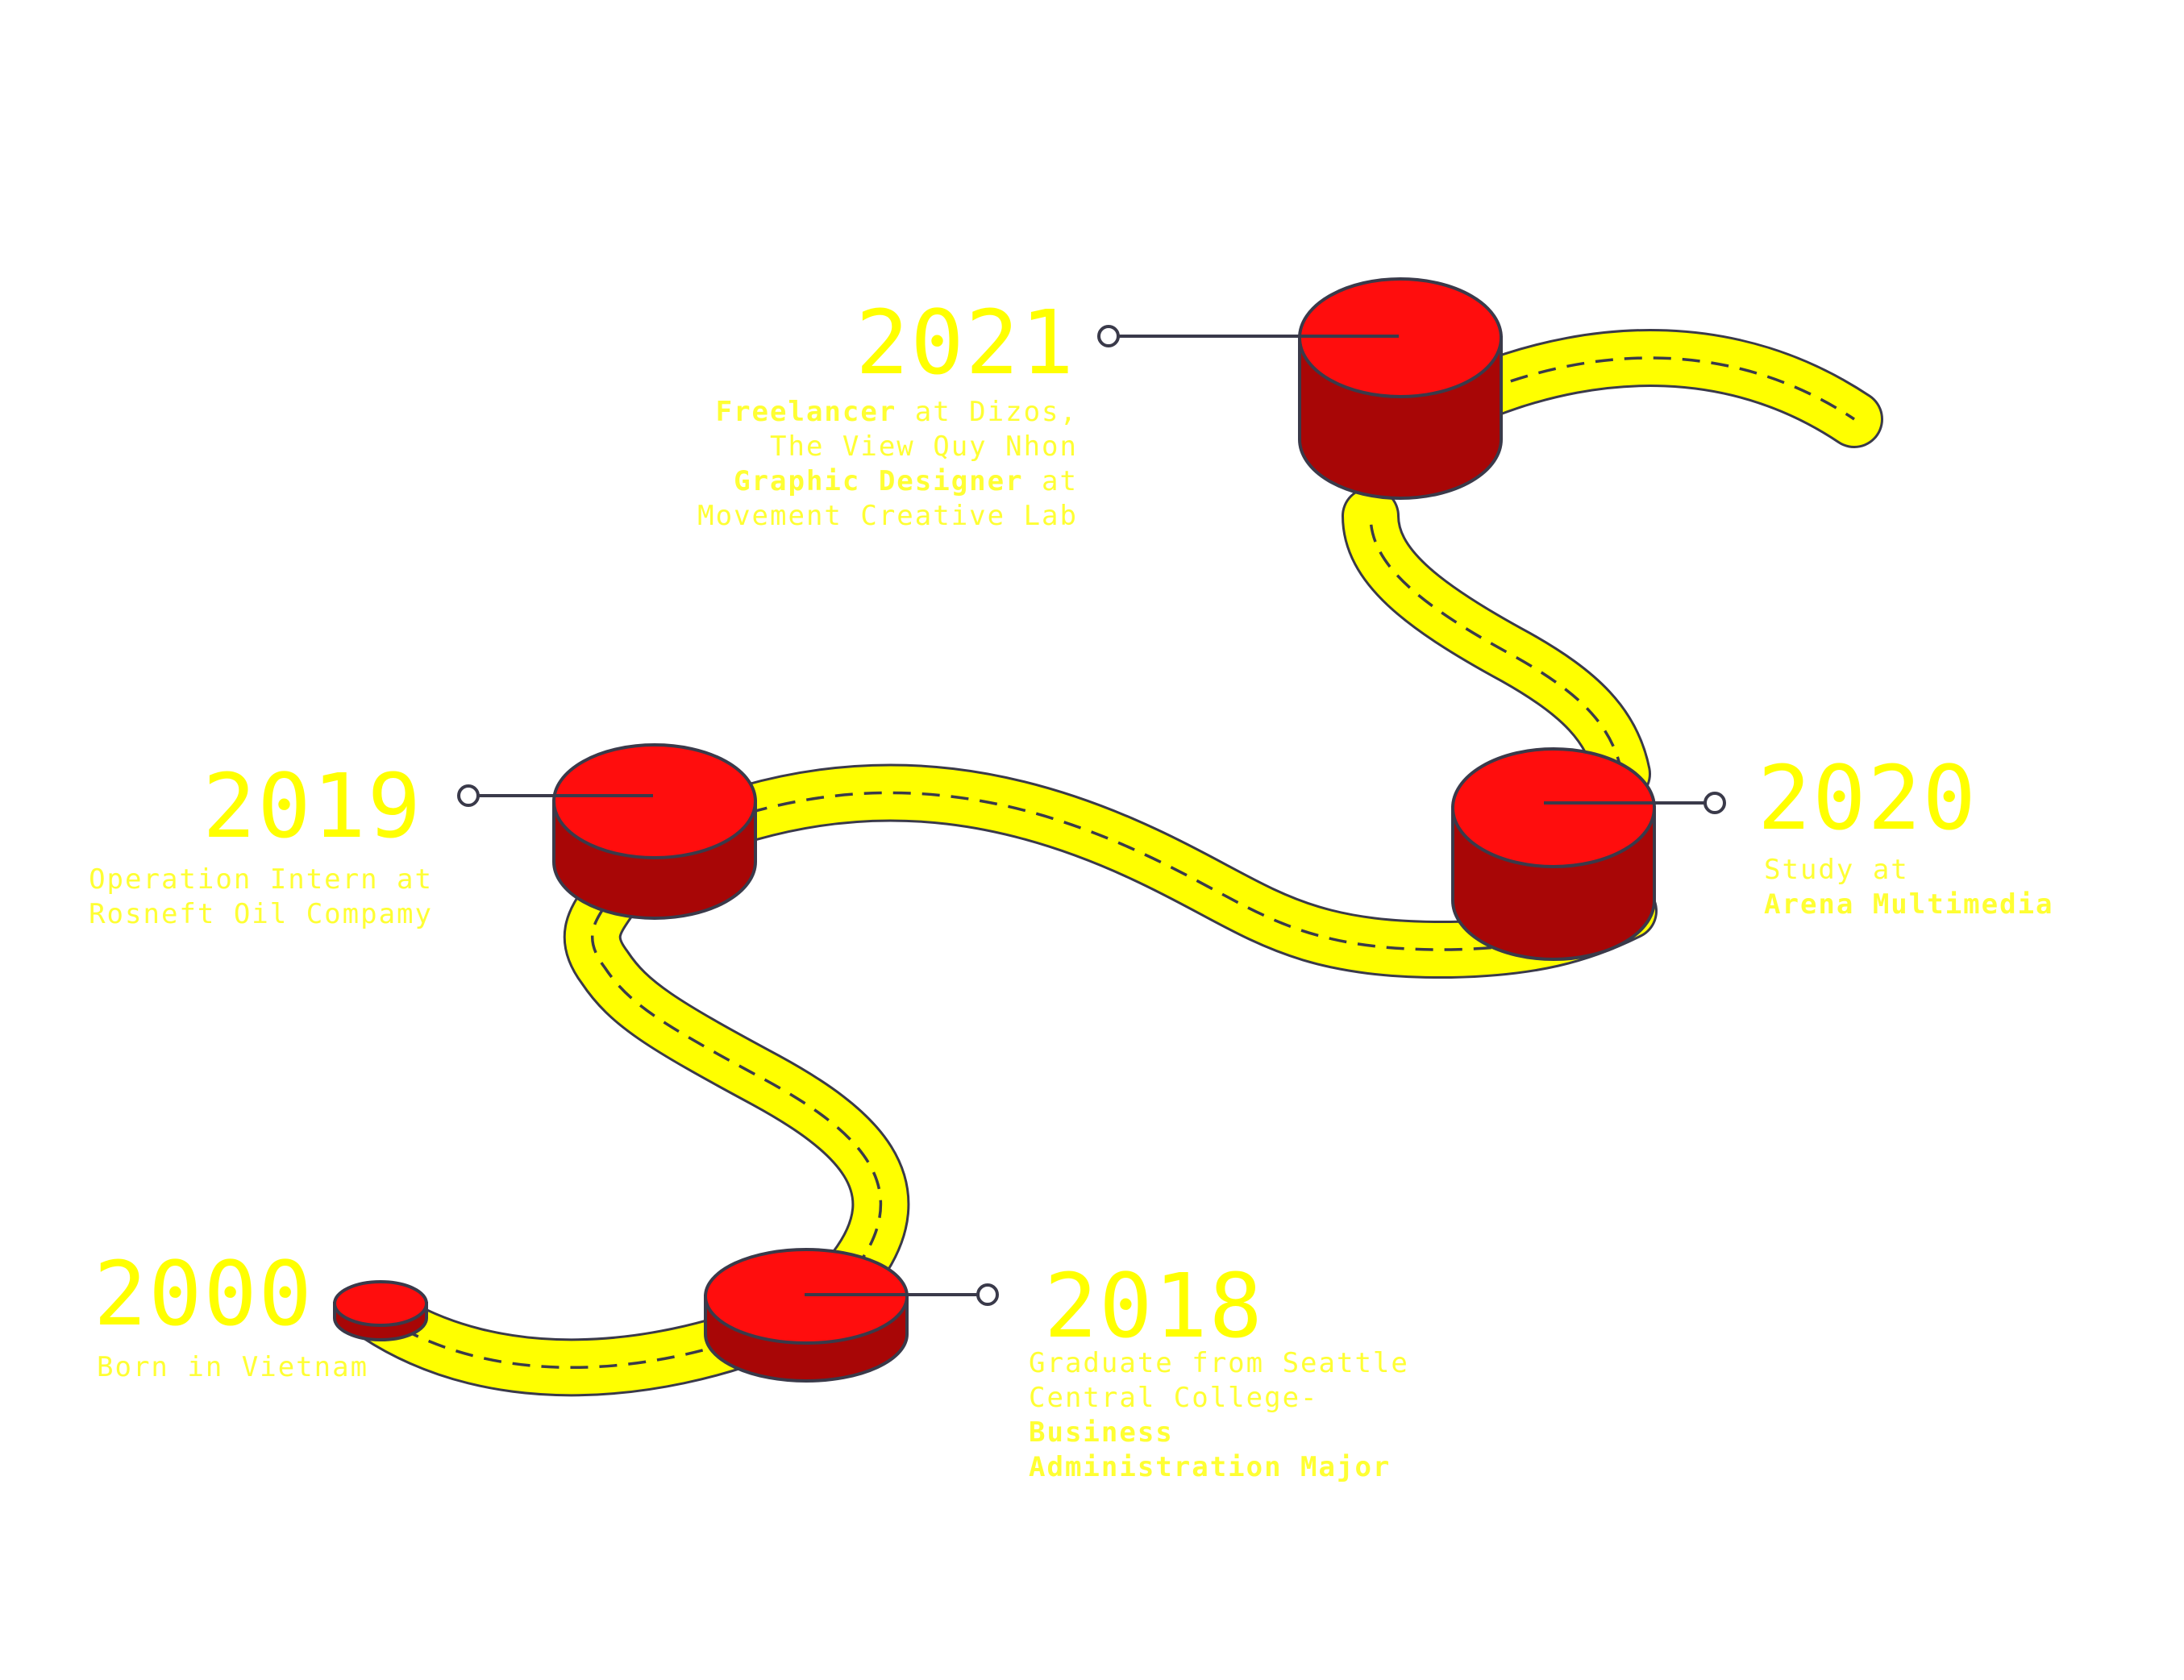 The width and height of the screenshot is (2184, 1680). I want to click on desc-line: Business, so click(1219, 1433).